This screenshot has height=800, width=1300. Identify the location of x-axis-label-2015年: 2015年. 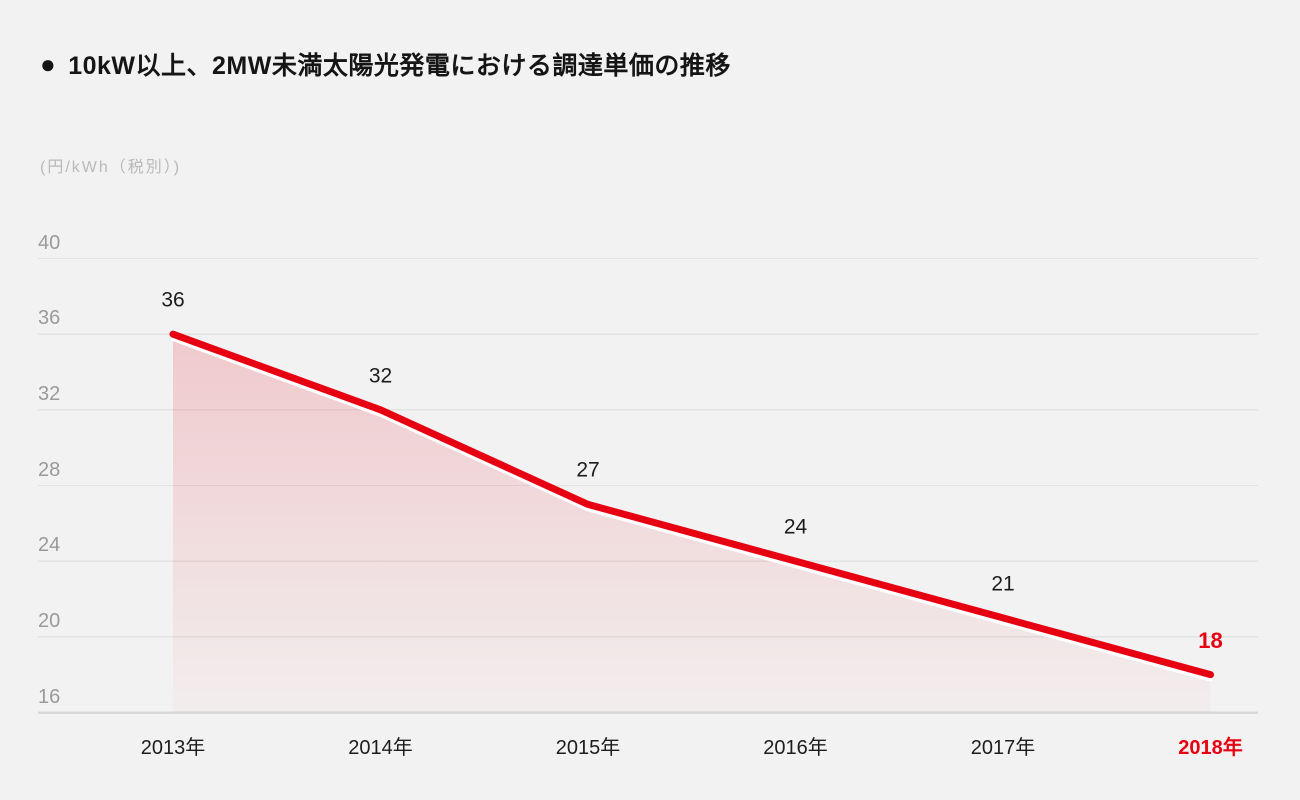
(588, 748).